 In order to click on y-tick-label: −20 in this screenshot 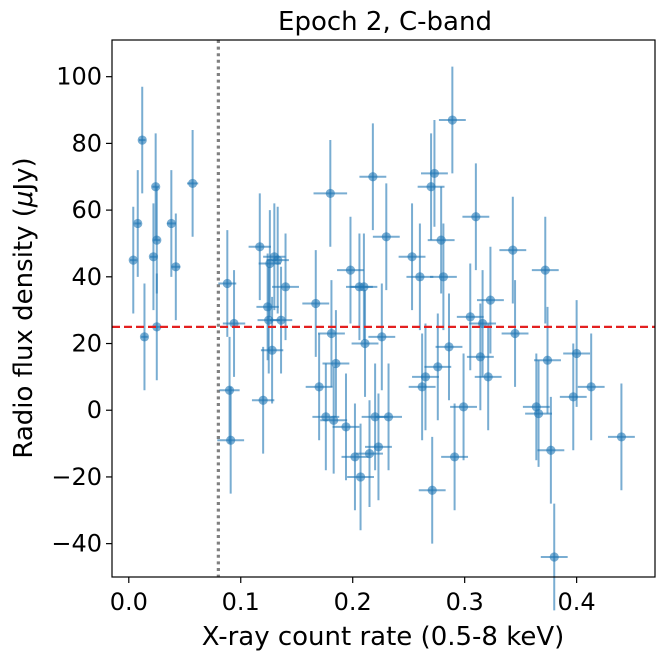, I will do `click(76, 477)`.